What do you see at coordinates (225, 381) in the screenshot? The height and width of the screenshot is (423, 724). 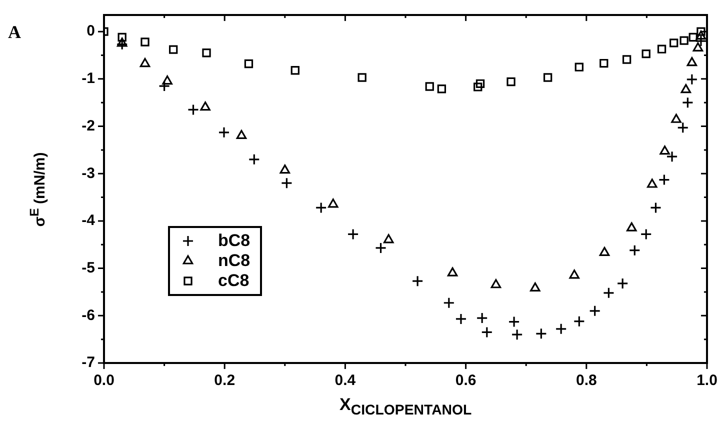 I see `x-tick-label: 0.2` at bounding box center [225, 381].